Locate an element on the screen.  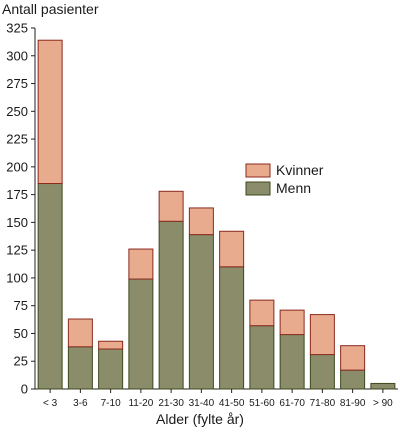
y-tick-label: 75 is located at coordinates (21, 305).